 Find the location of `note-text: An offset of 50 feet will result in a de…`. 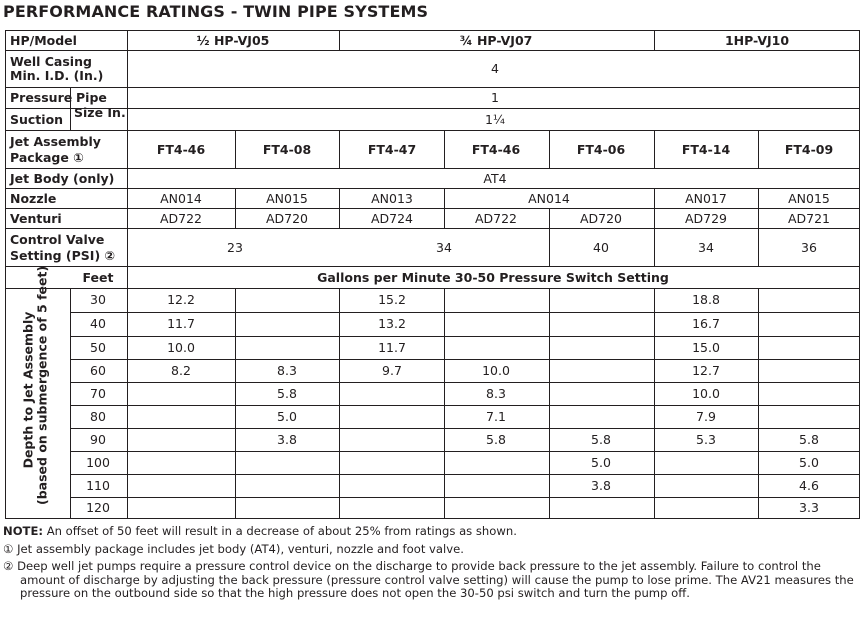

note-text: An offset of 50 feet will result in a de… is located at coordinates (280, 531).